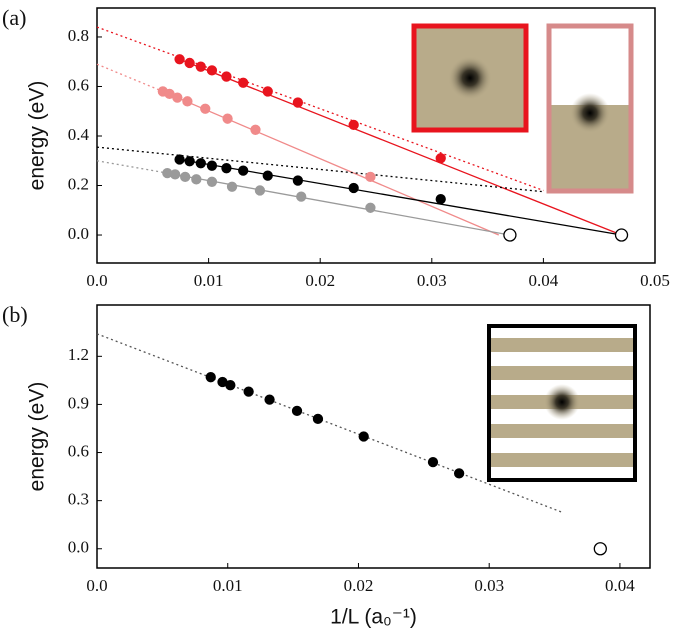 The height and width of the screenshot is (638, 675). I want to click on y-tick-label: 1.2, so click(78, 354).